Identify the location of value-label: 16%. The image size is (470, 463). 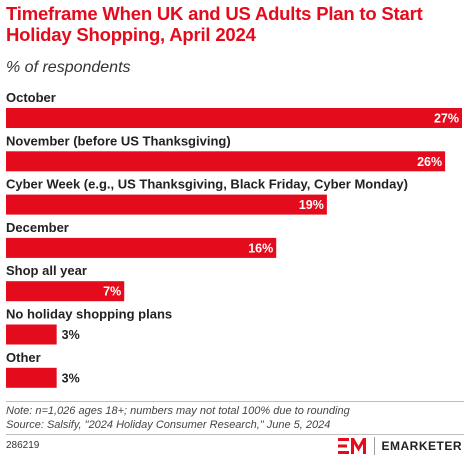
(260, 248).